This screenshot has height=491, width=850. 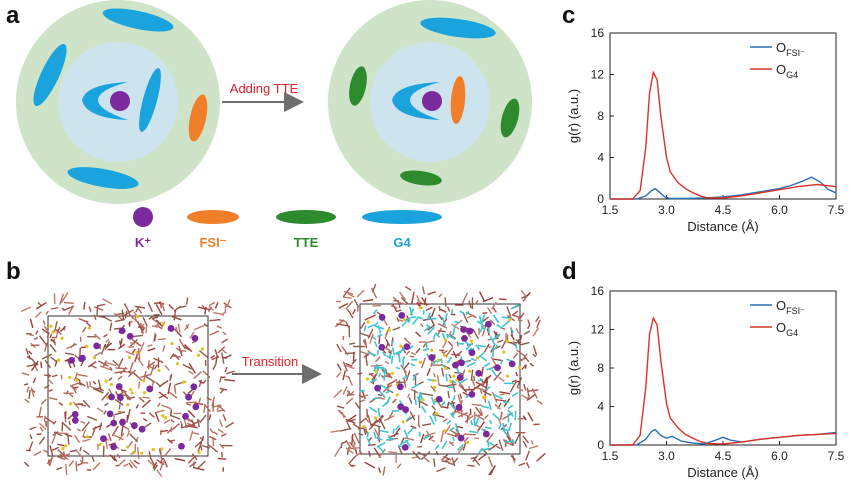 I want to click on tte-molecule, so click(x=358, y=86).